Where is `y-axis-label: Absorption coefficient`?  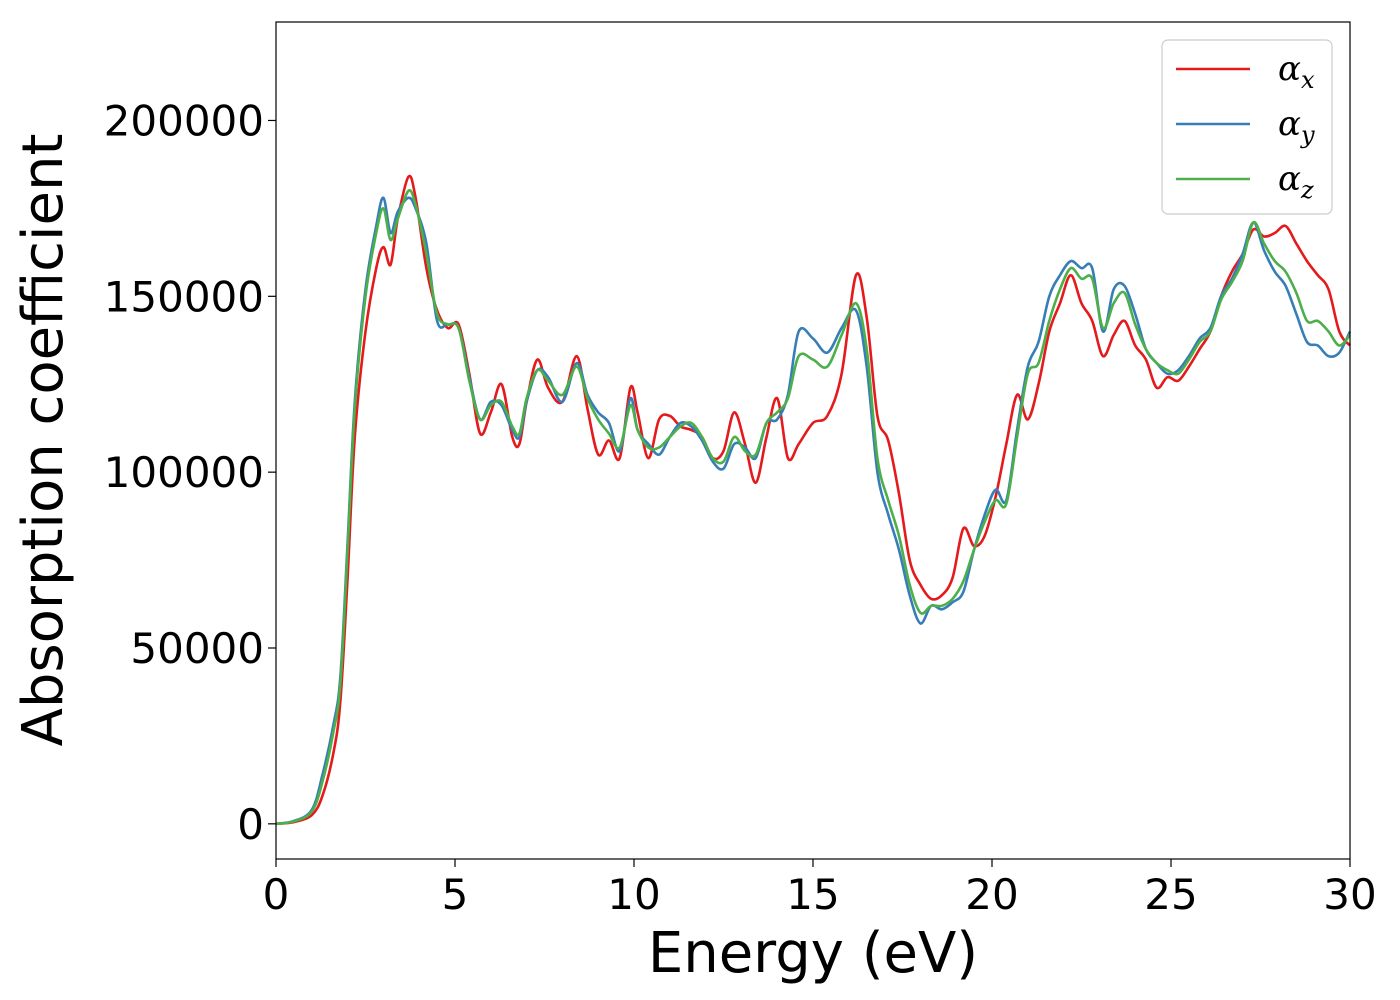
y-axis-label: Absorption coefficient is located at coordinates (43, 440).